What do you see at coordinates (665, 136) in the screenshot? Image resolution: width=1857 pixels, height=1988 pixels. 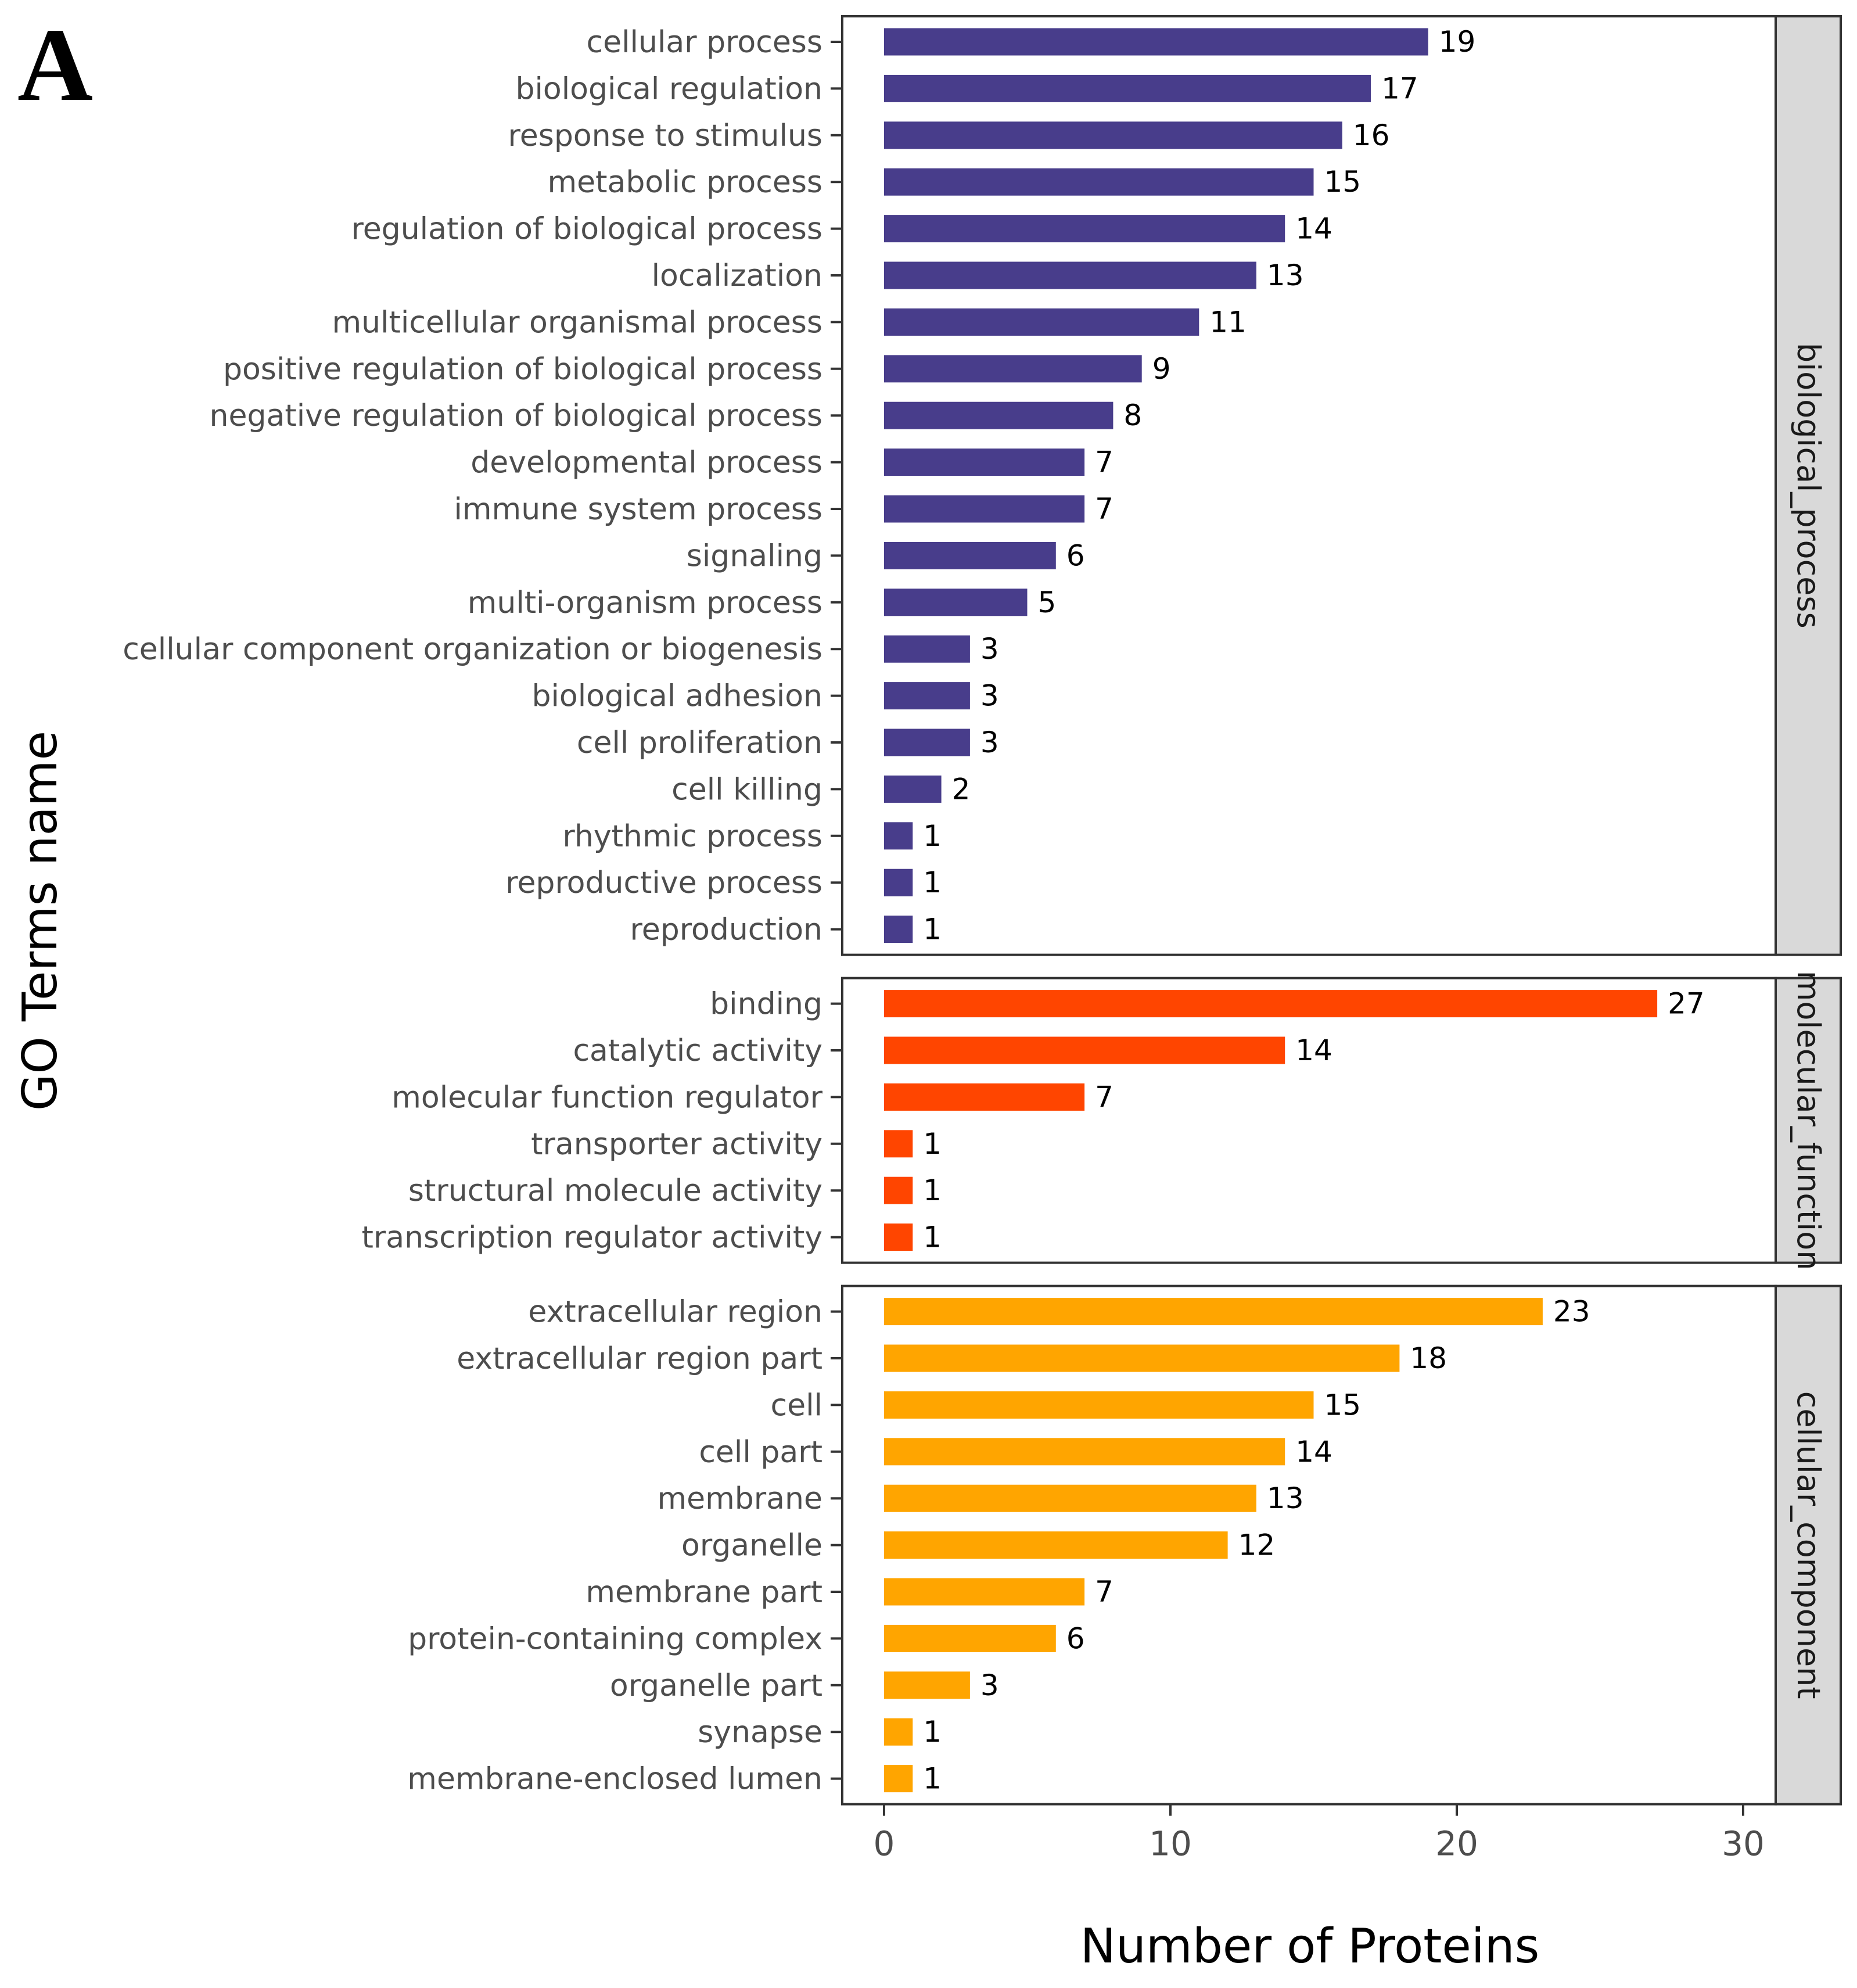 I see `category-label: response to stimulus` at bounding box center [665, 136].